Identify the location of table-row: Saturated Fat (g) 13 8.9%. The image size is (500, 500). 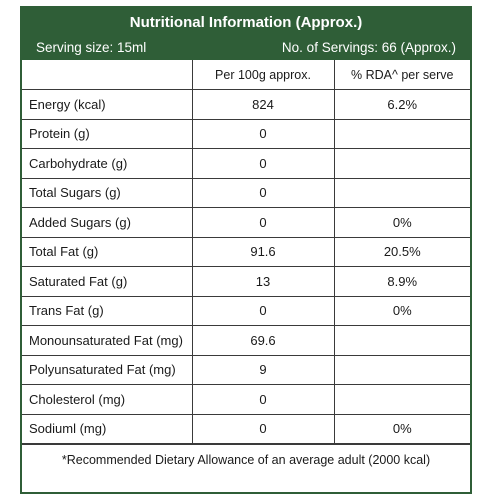
(246, 281).